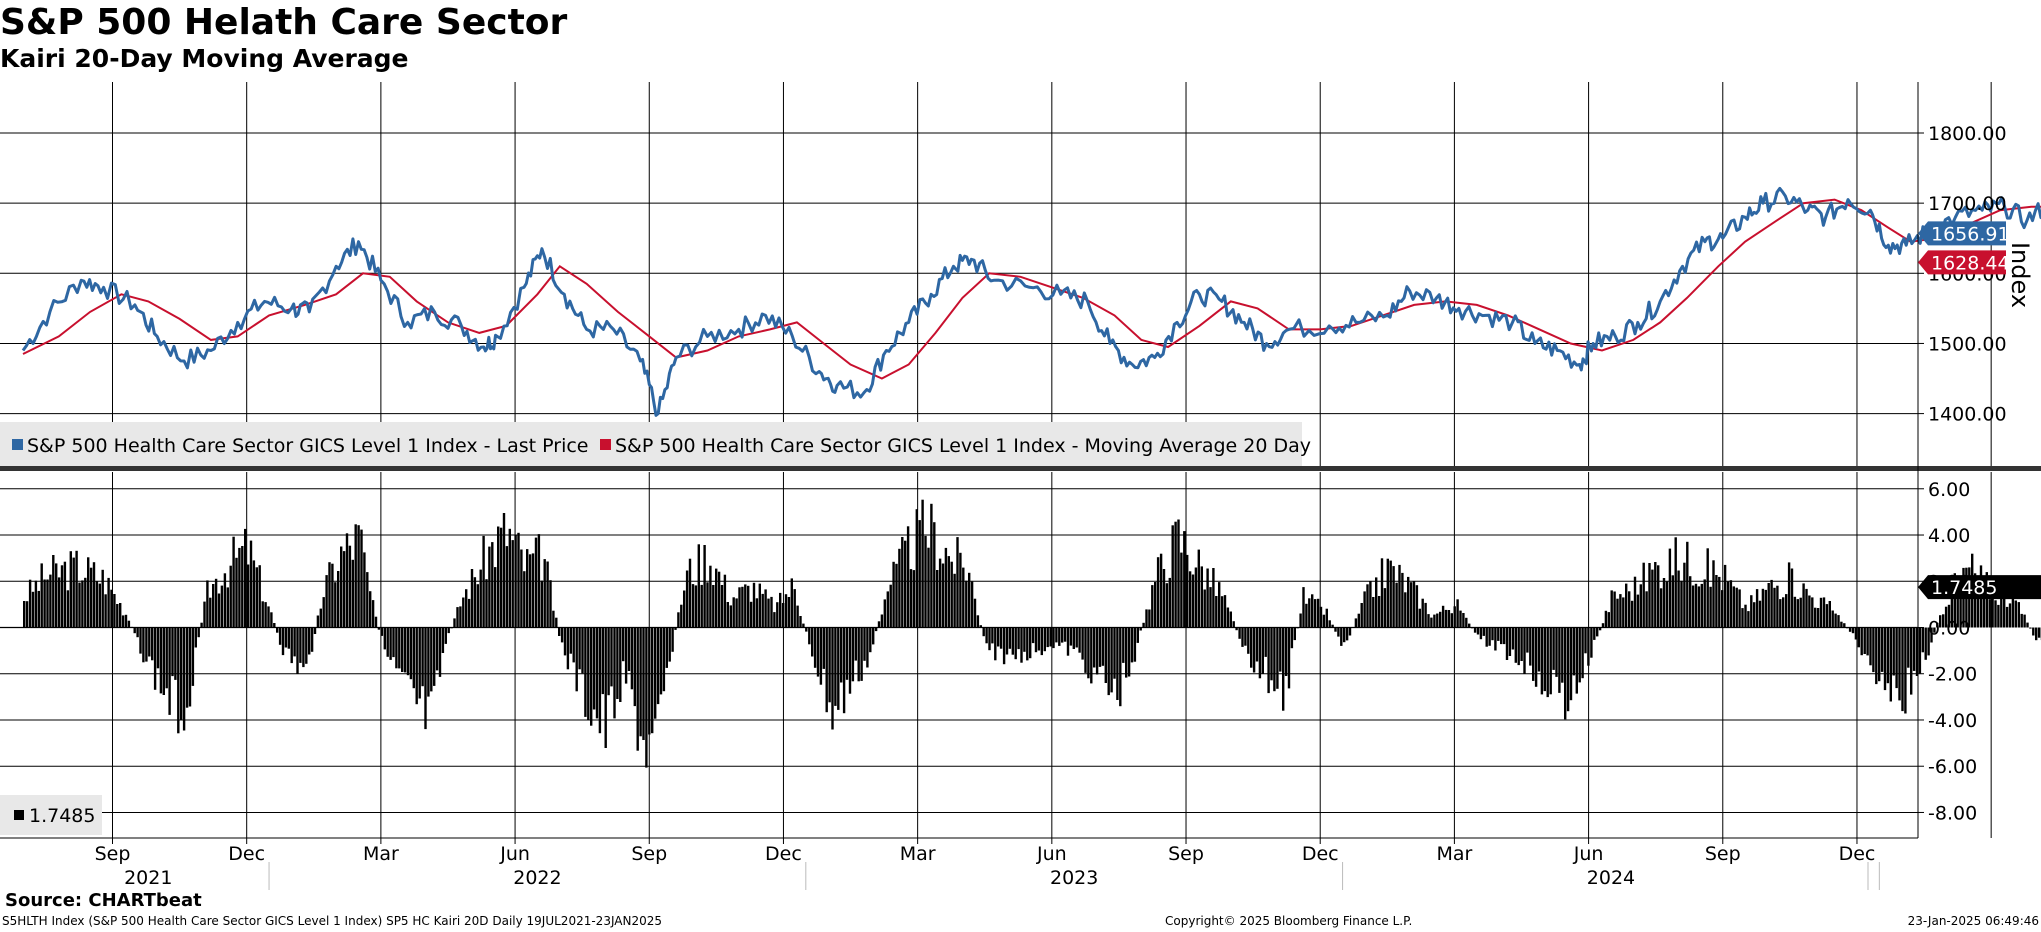  What do you see at coordinates (1949, 629) in the screenshot?
I see `y-tick-label-bottom: 0.00` at bounding box center [1949, 629].